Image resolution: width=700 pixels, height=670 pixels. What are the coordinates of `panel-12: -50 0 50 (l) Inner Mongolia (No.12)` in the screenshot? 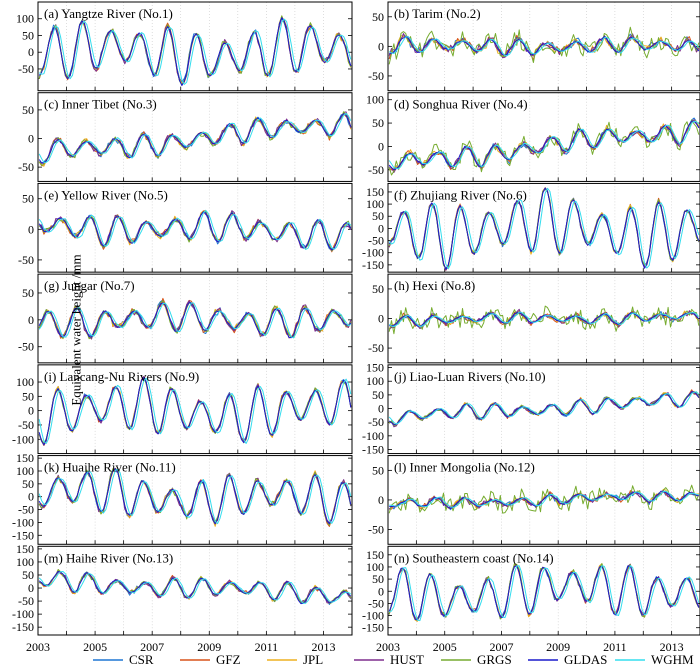 It's located at (534, 500).